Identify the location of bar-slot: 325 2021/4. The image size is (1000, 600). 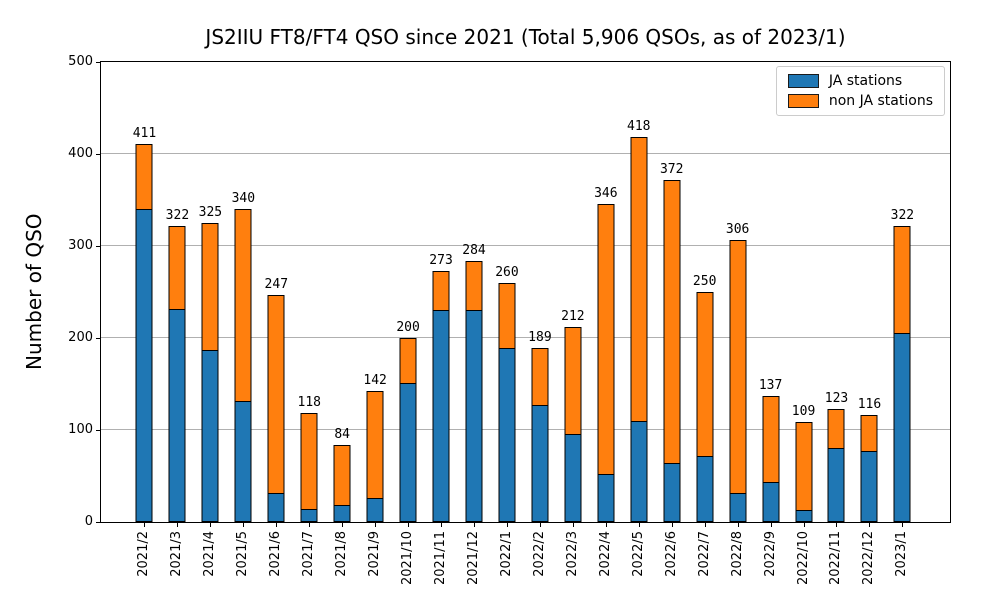
(210, 319).